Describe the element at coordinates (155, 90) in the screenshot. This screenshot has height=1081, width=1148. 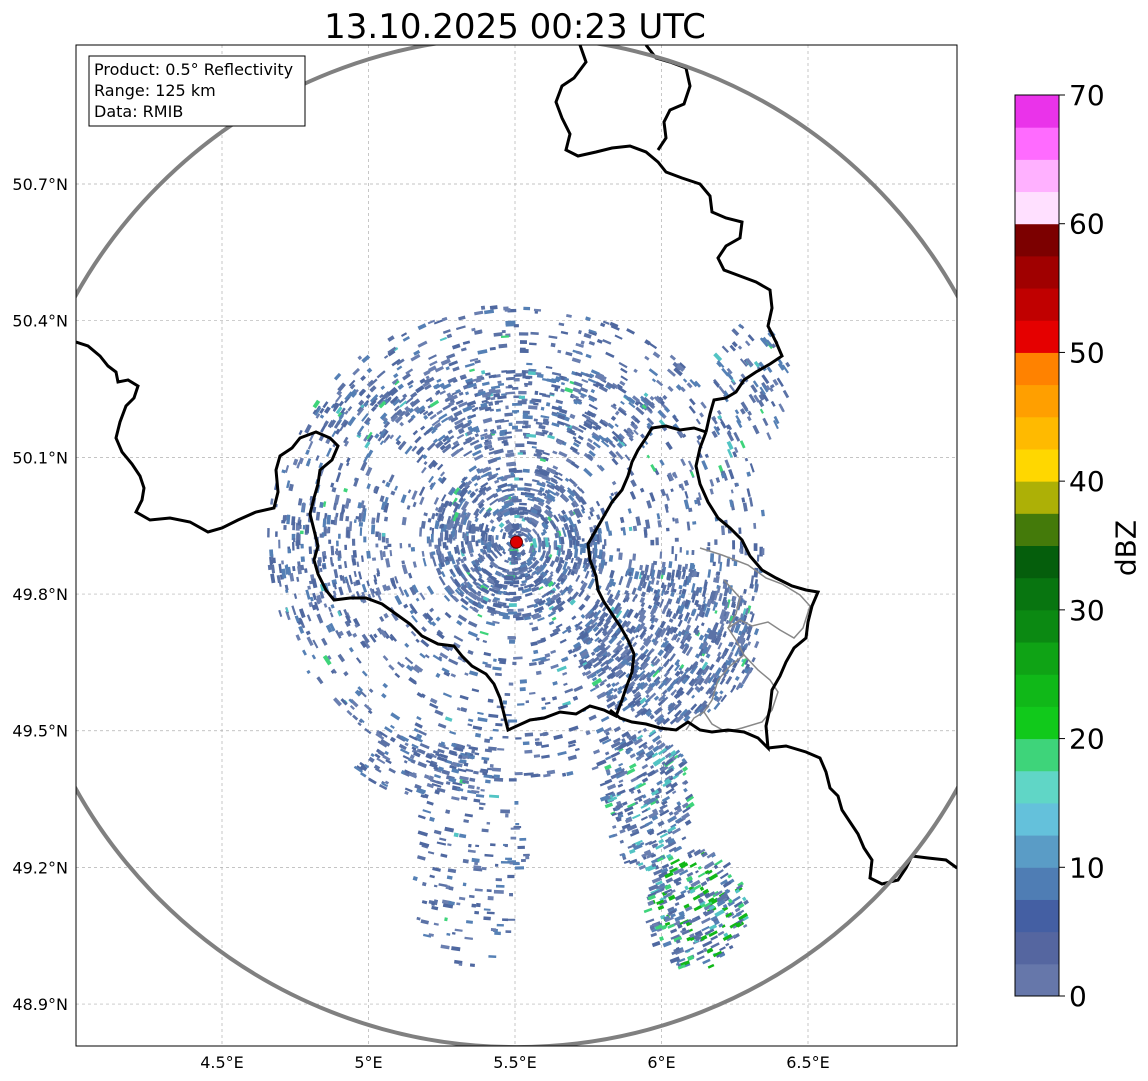
I see `info-range: Range: 125 km` at that location.